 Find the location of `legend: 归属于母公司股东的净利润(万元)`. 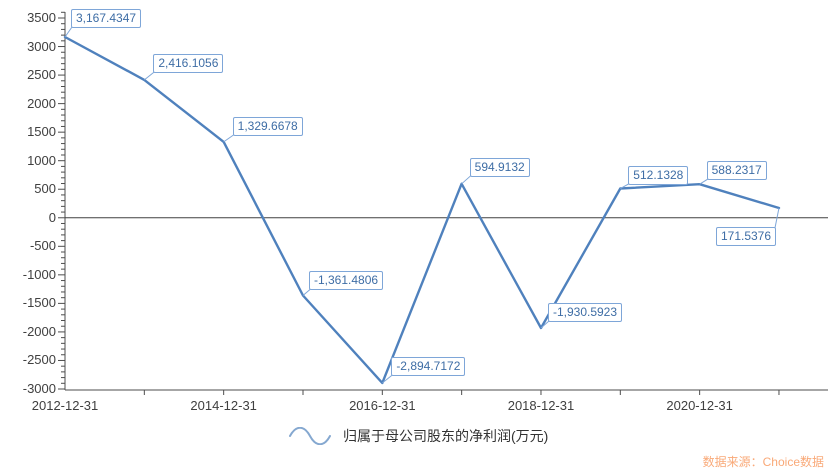

legend: 归属于母公司股东的净利润(万元) is located at coordinates (418, 436).